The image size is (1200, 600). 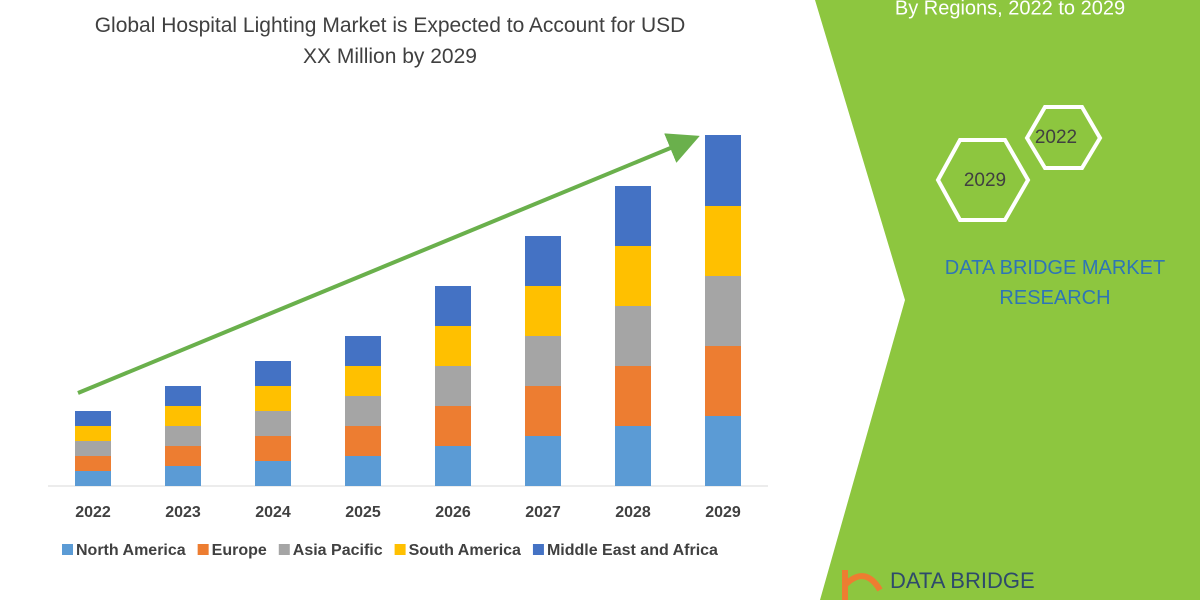 What do you see at coordinates (131, 550) in the screenshot?
I see `legend-label: North America` at bounding box center [131, 550].